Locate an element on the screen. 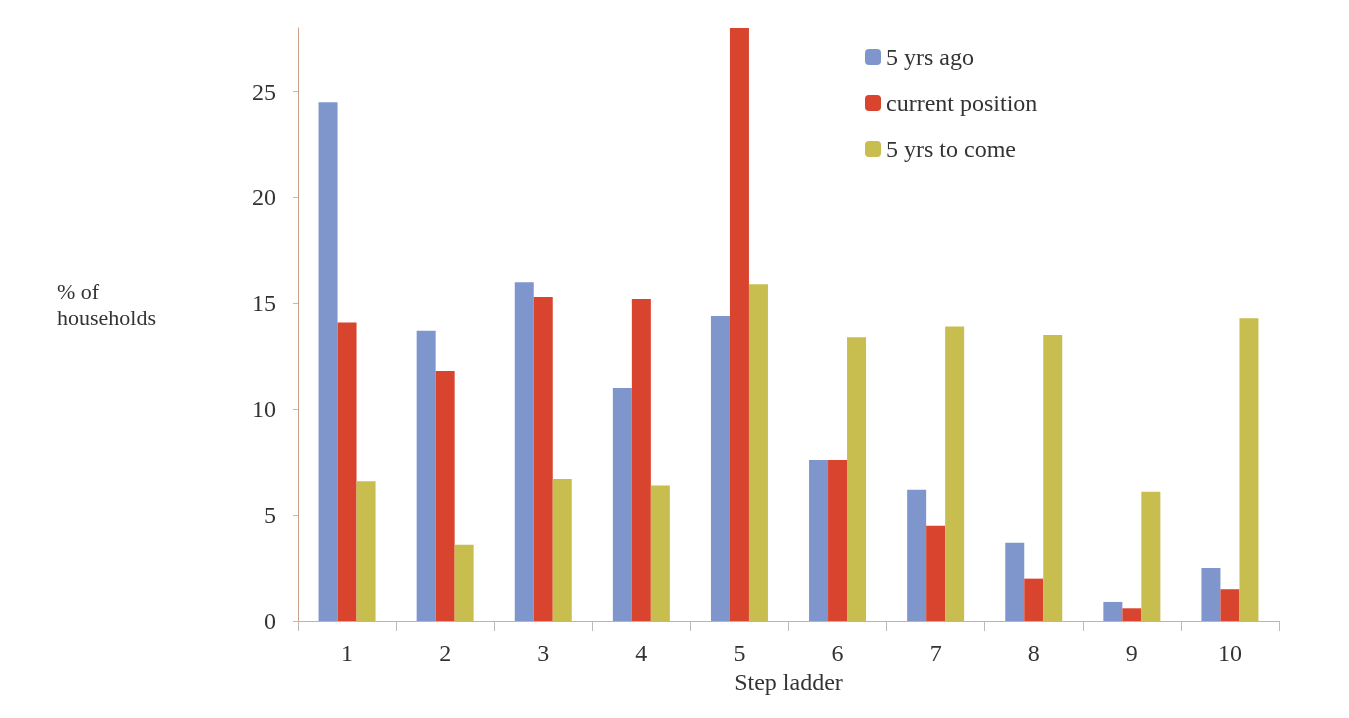  y-tick-label: 5 is located at coordinates (270, 515).